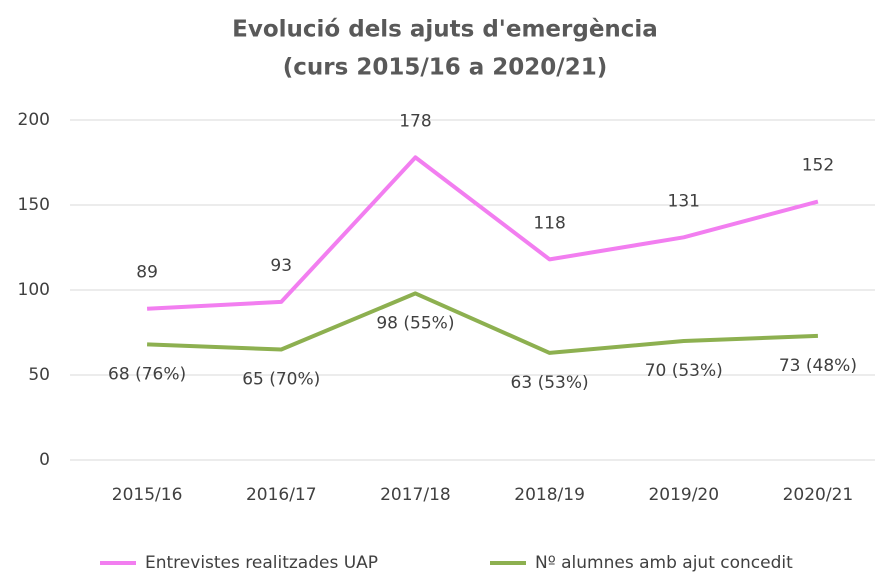 Image resolution: width=890 pixels, height=577 pixels. I want to click on data-label: 178, so click(415, 121).